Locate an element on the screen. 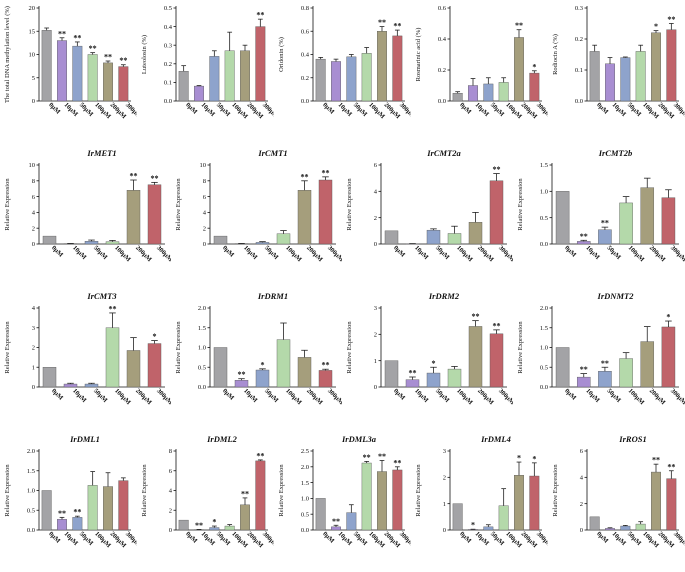  y-tick-label: 4 is located at coordinates (171, 491).